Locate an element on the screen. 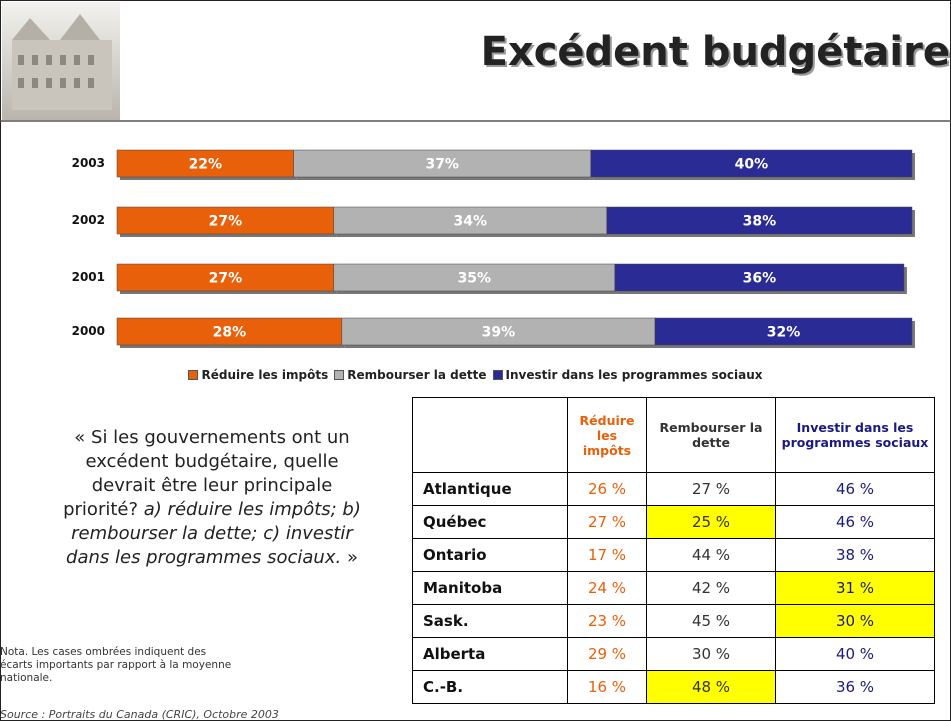 This screenshot has height=721, width=951. value-label: 35% is located at coordinates (475, 279).